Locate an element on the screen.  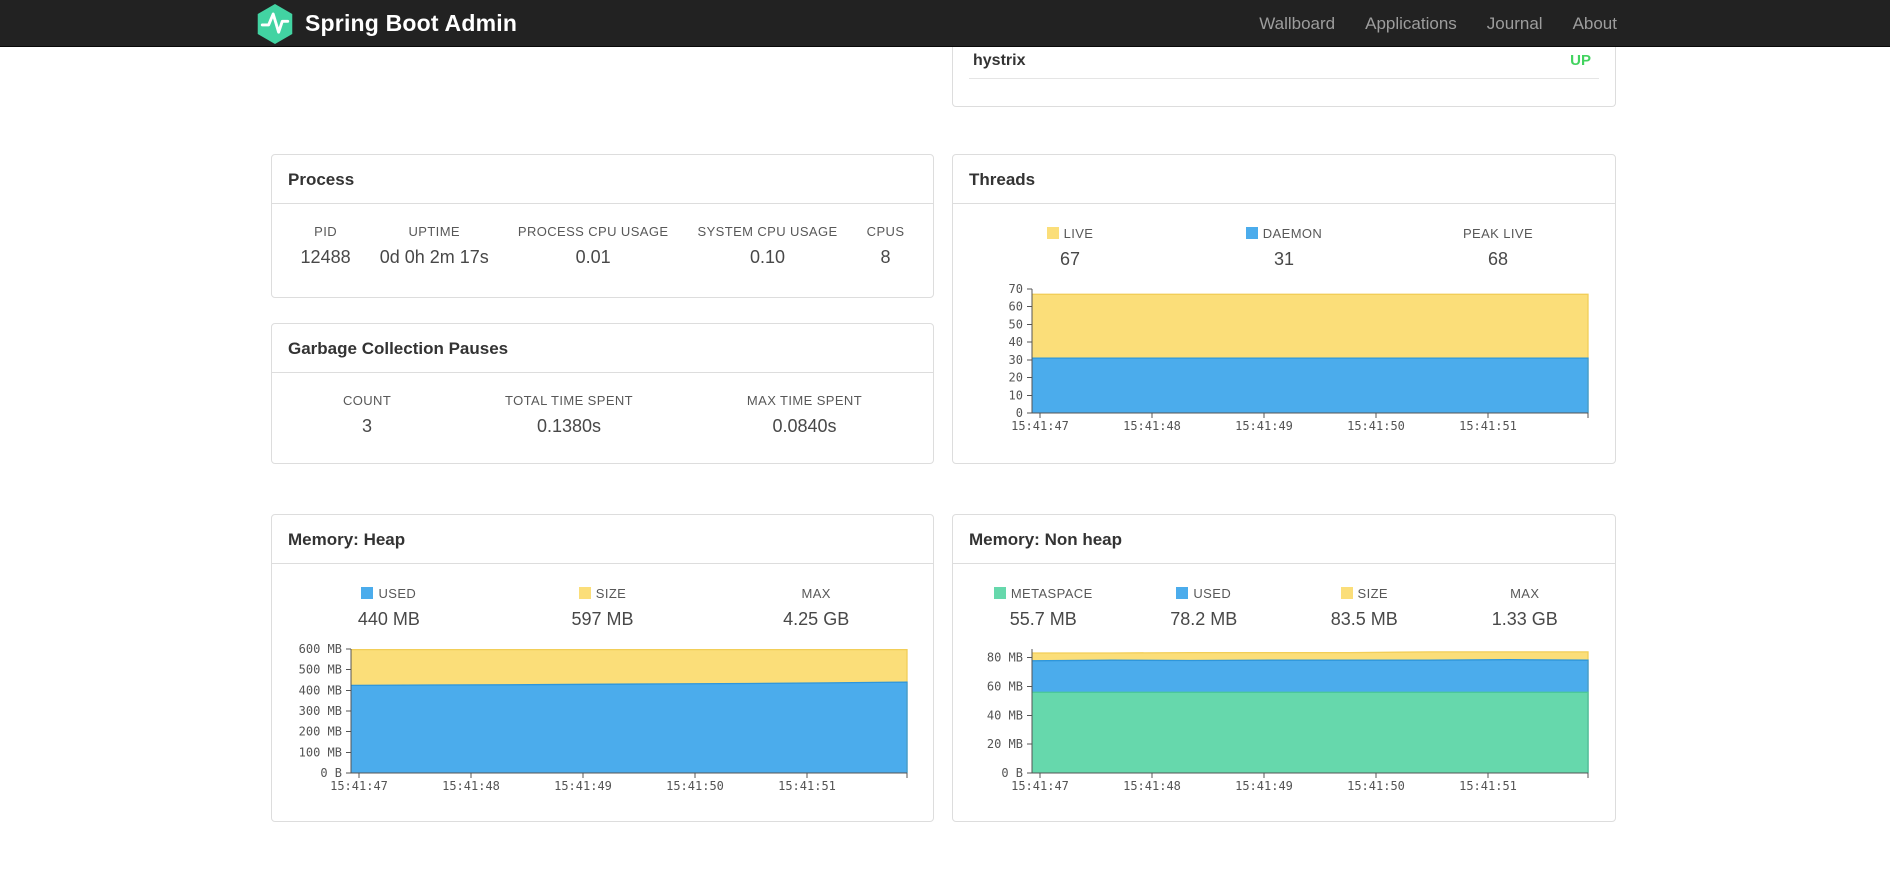
svg-text: 30 is located at coordinates (1016, 360).